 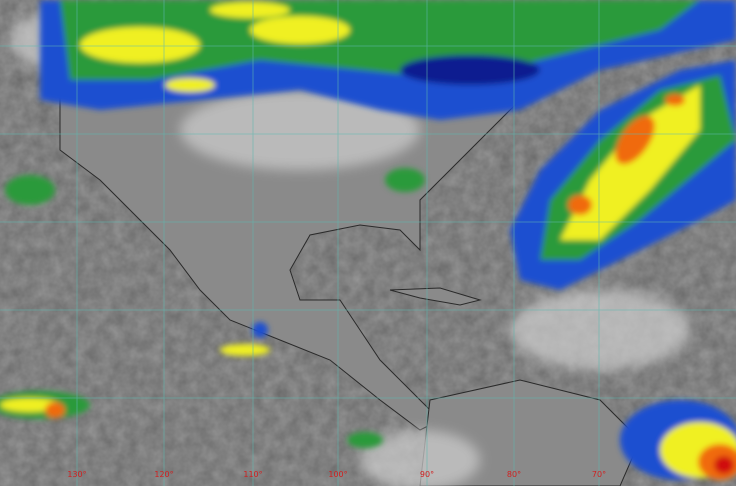 What do you see at coordinates (253, 474) in the screenshot?
I see `longitude-label: 110°` at bounding box center [253, 474].